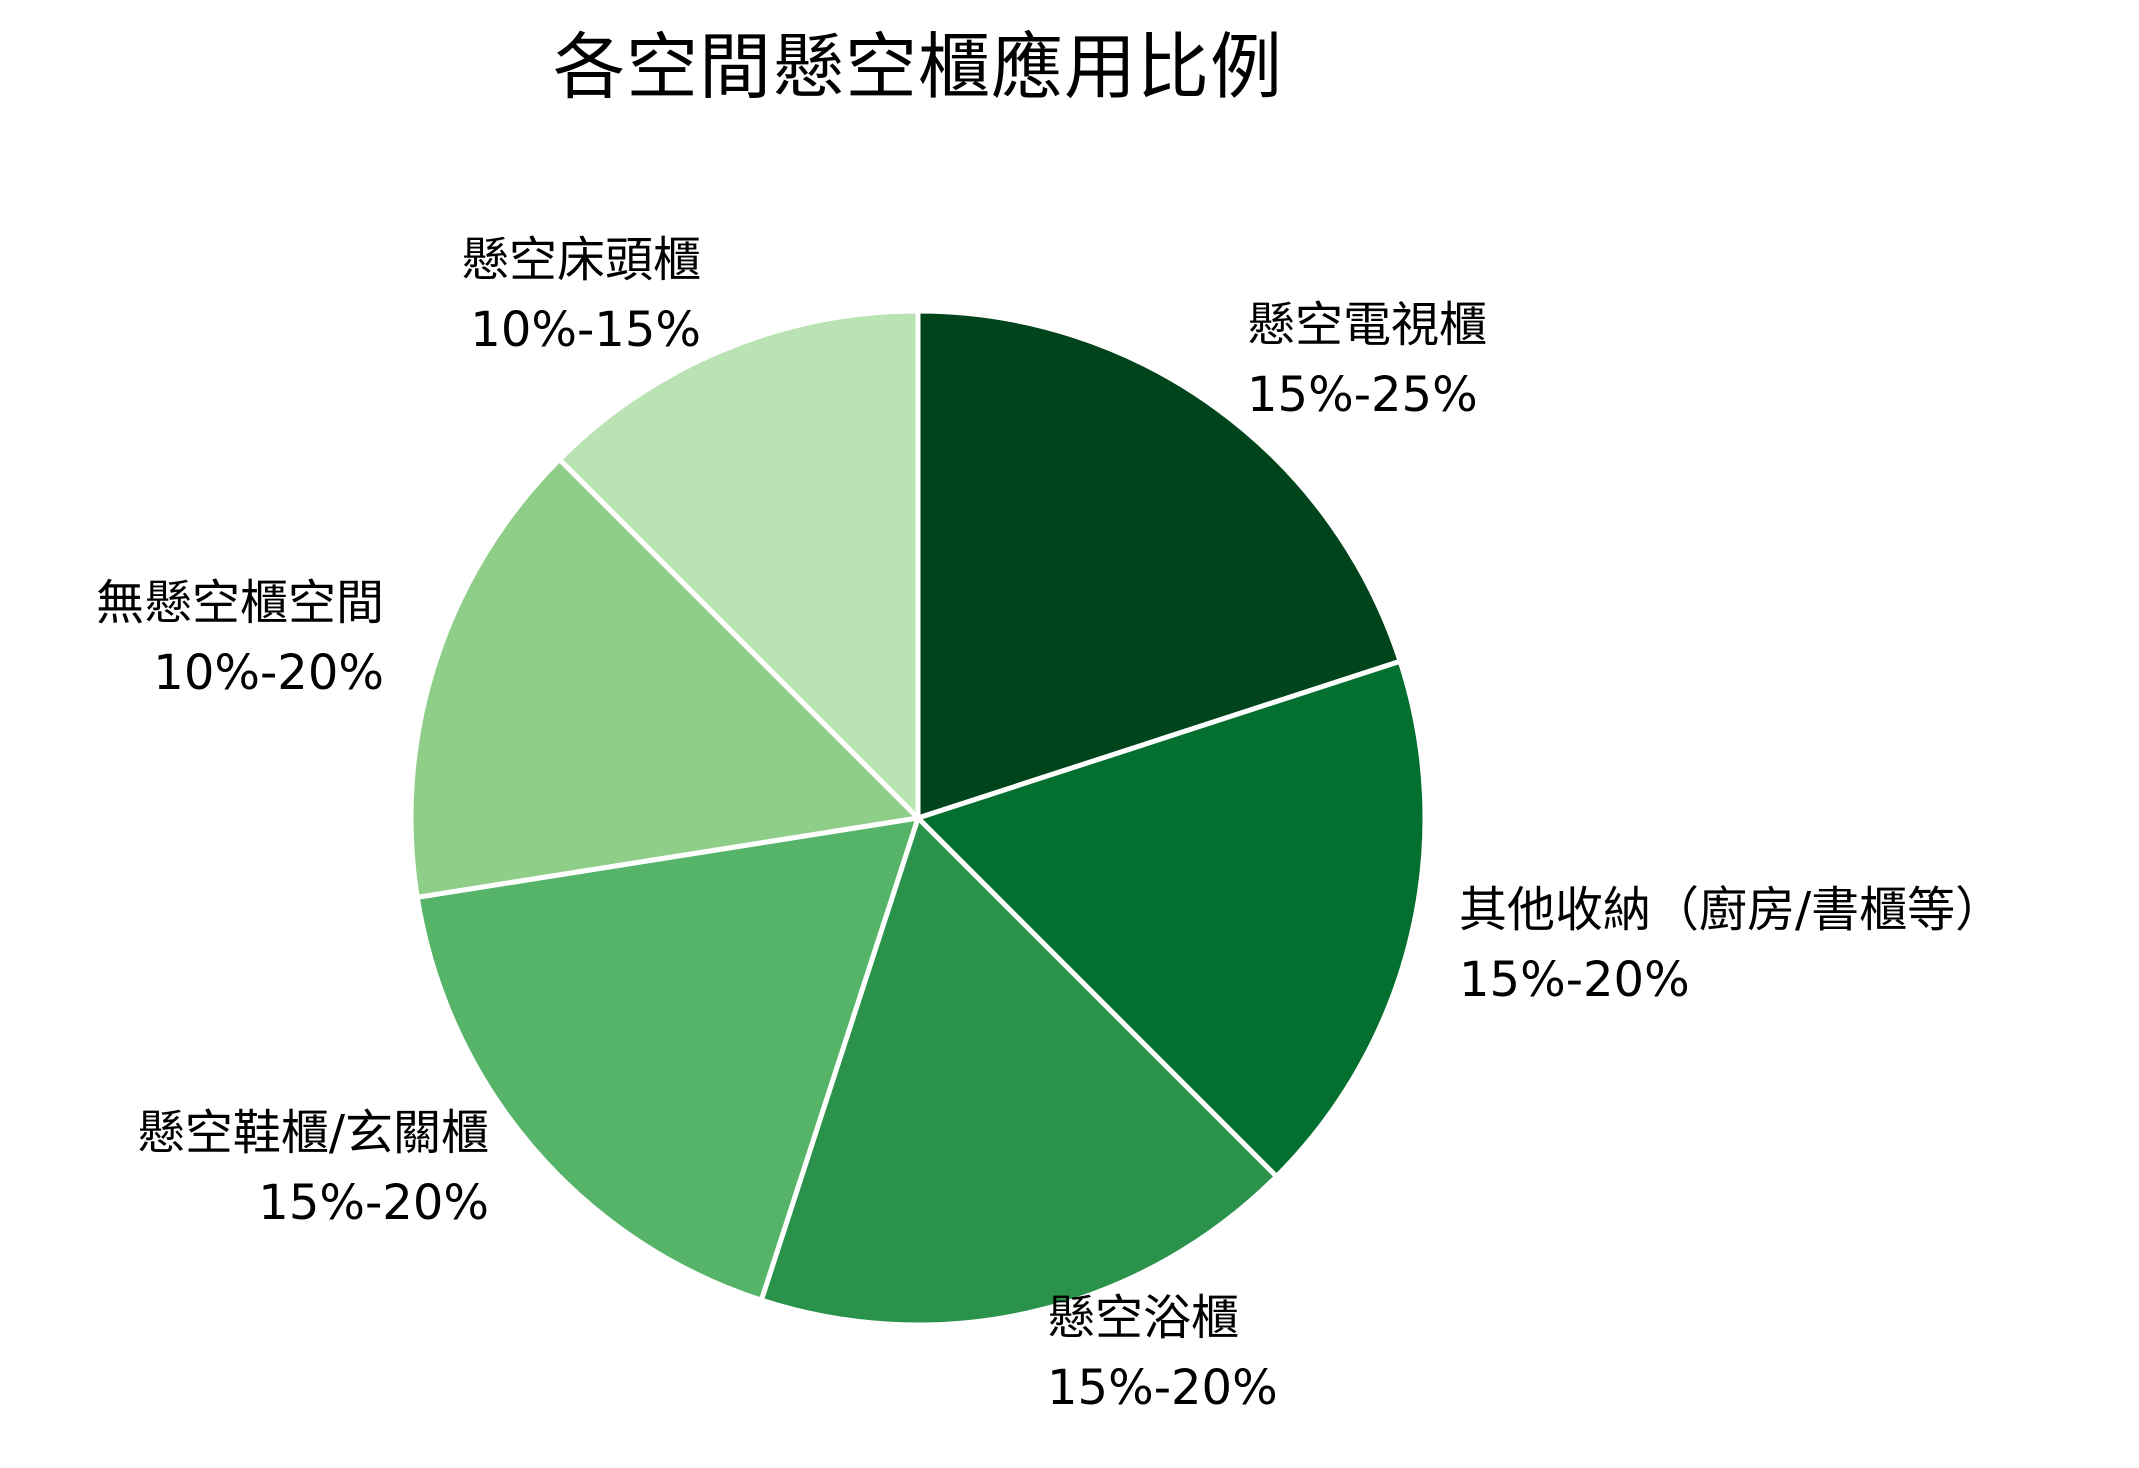 Image resolution: width=2139 pixels, height=1468 pixels. Describe the element at coordinates (585, 330) in the screenshot. I see `label-range: 10%-15%` at that location.